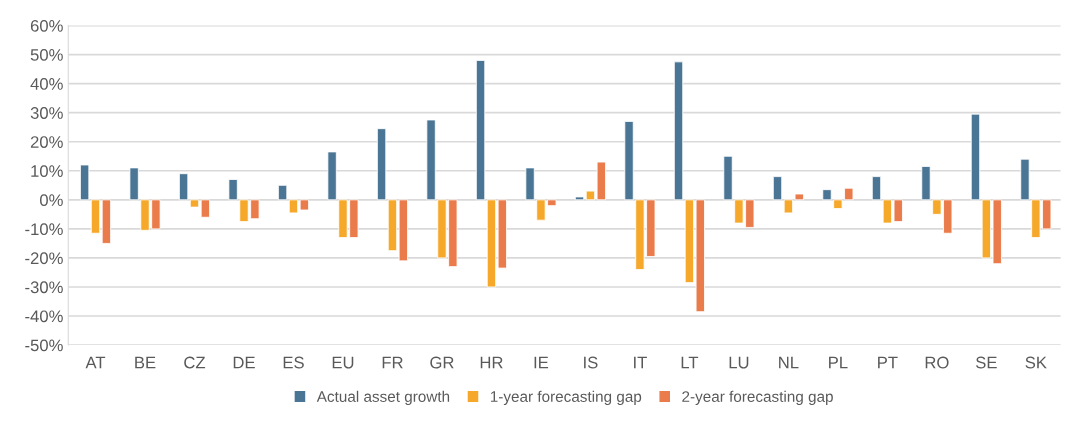  I want to click on x-tick-label: SK, so click(1036, 362).